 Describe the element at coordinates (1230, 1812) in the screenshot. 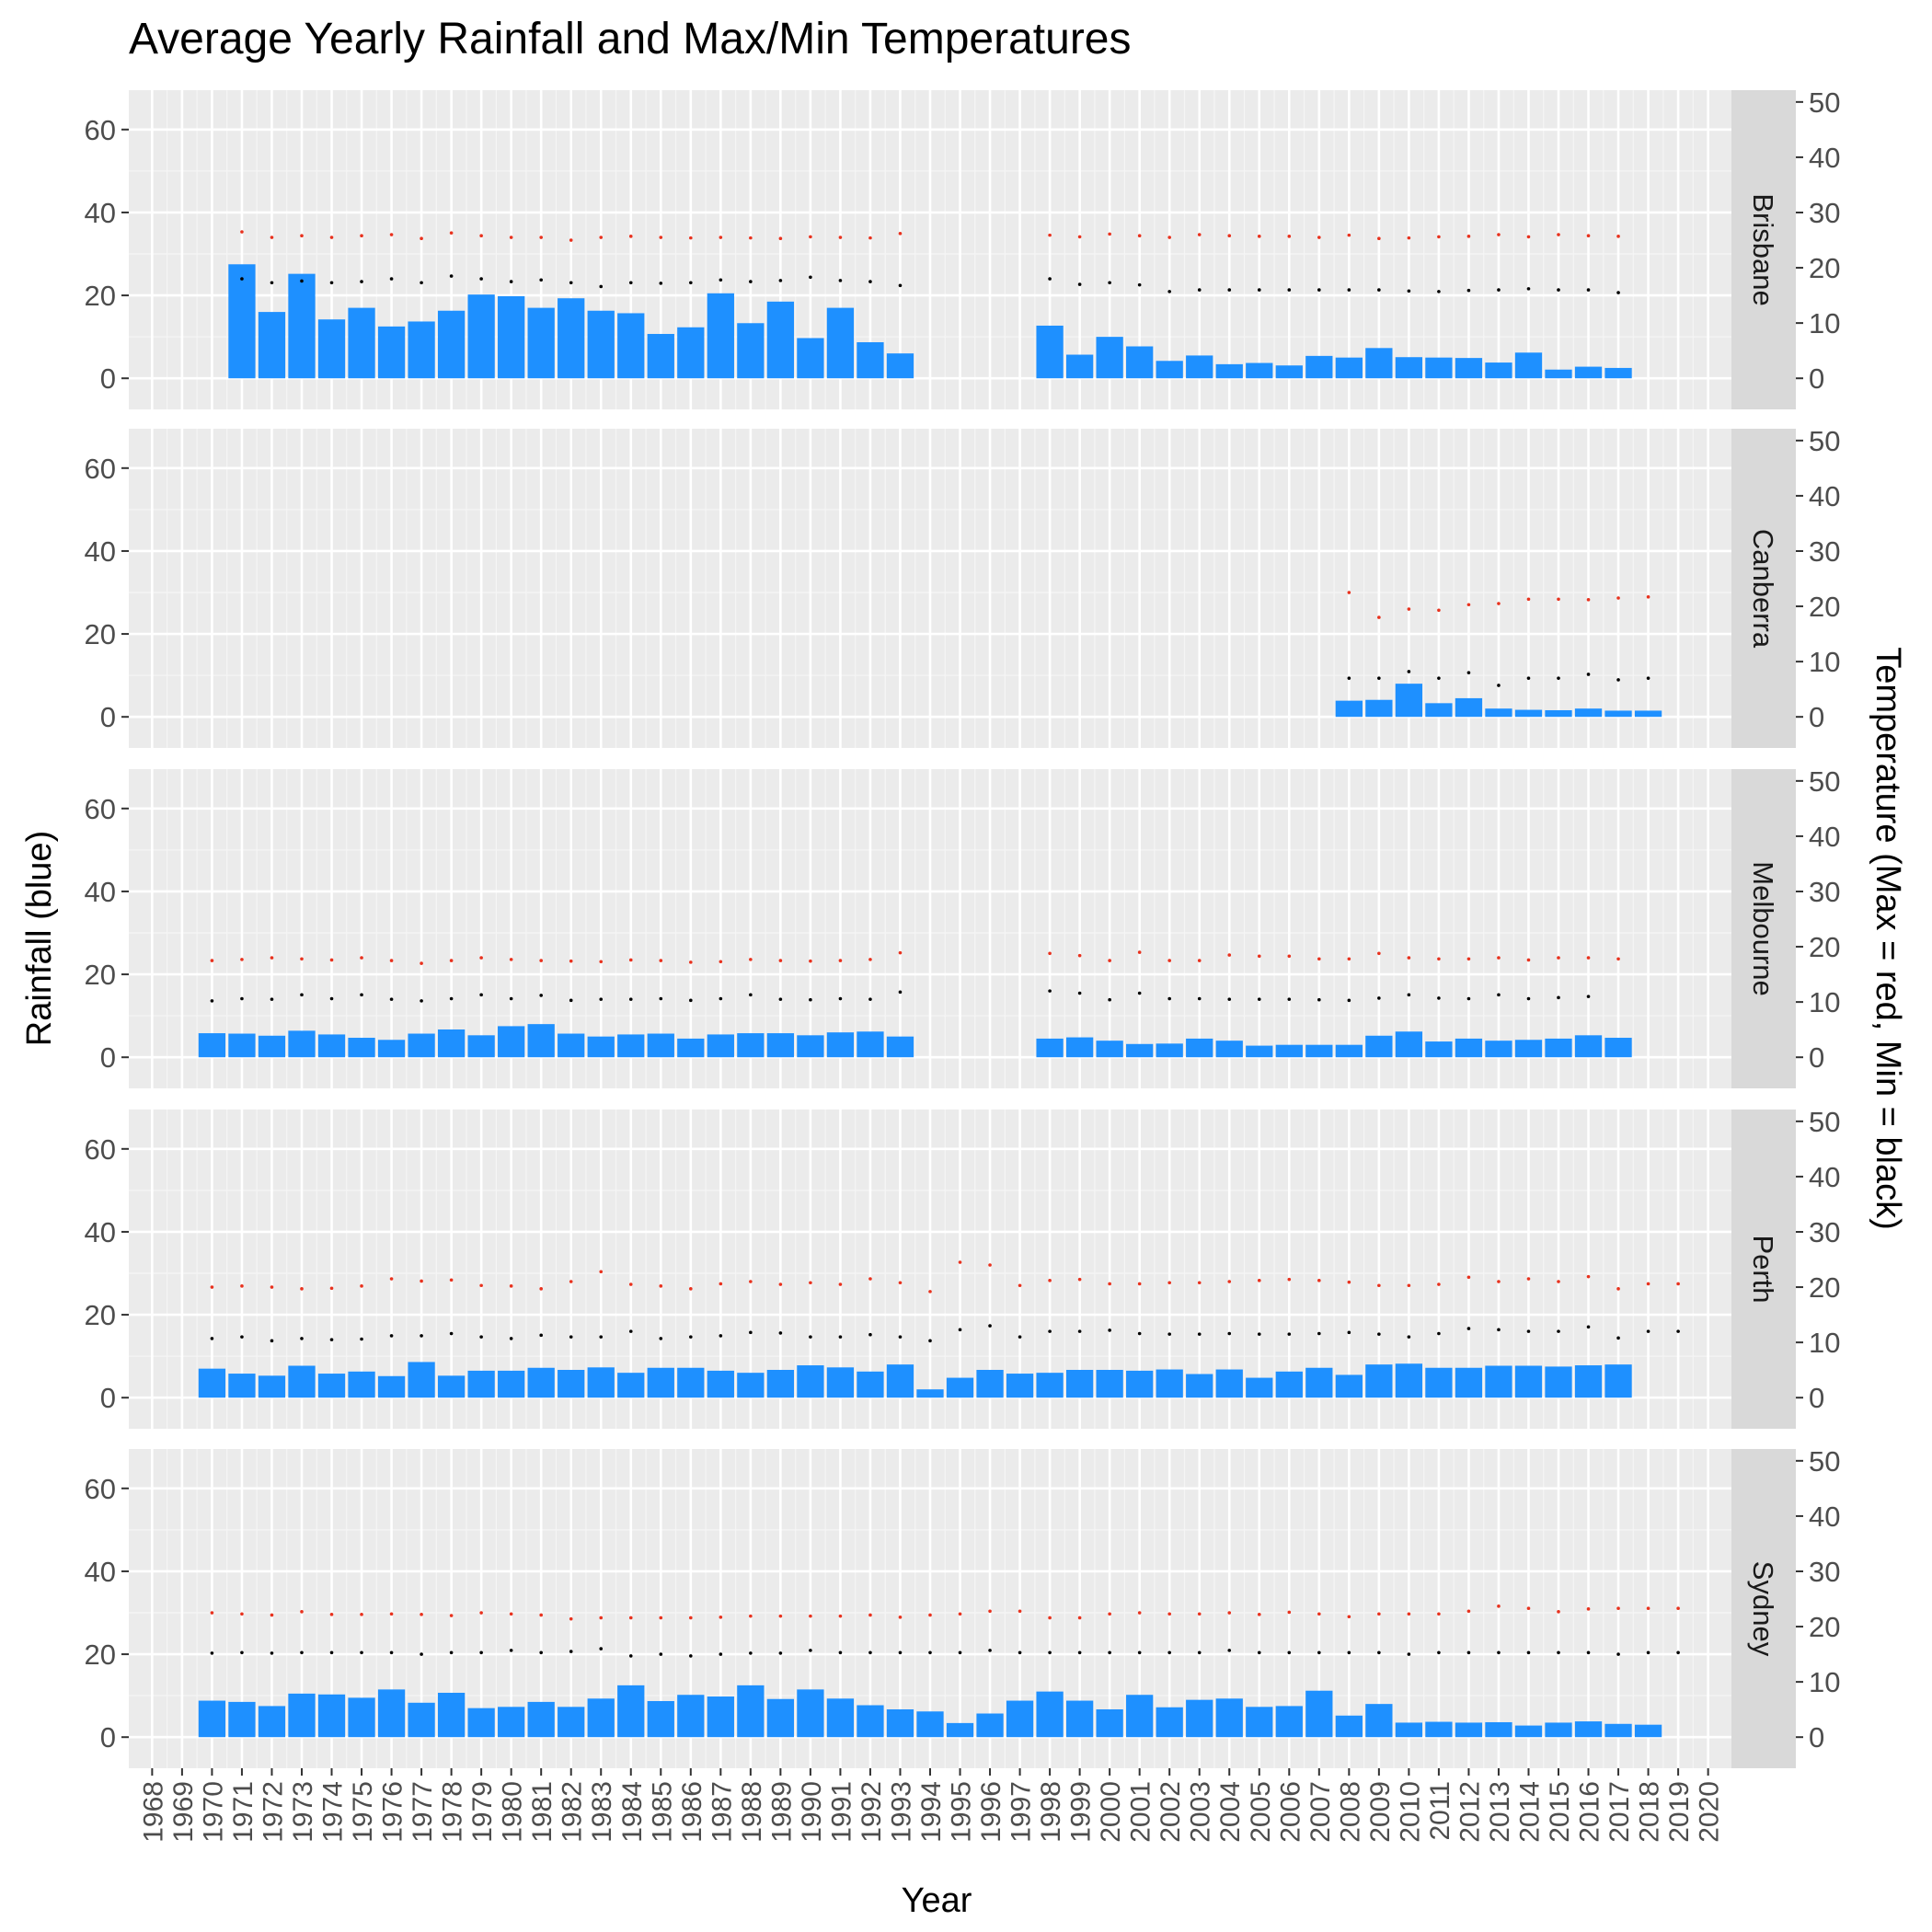

I see `x-tick-label: 2004` at that location.